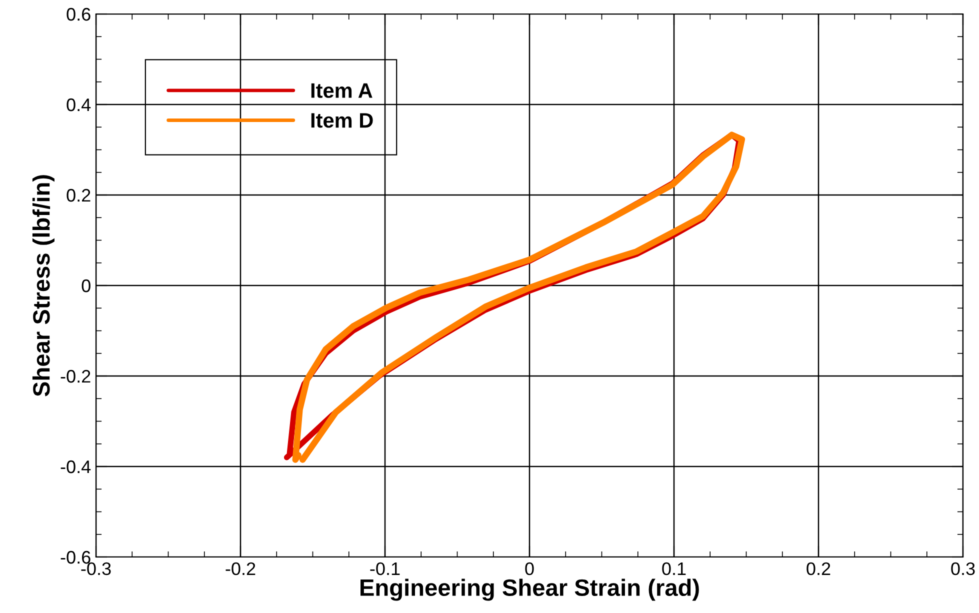 This screenshot has height=613, width=979. What do you see at coordinates (342, 120) in the screenshot?
I see `text: Item D` at bounding box center [342, 120].